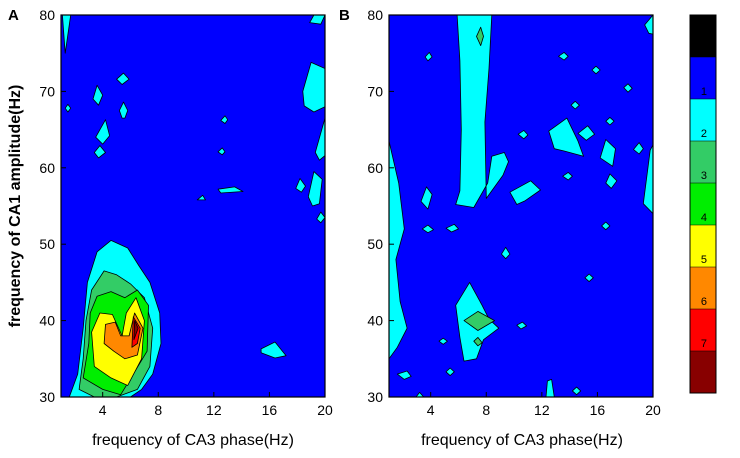 The image size is (740, 458). I want to click on x-tick-label: 20, so click(653, 410).